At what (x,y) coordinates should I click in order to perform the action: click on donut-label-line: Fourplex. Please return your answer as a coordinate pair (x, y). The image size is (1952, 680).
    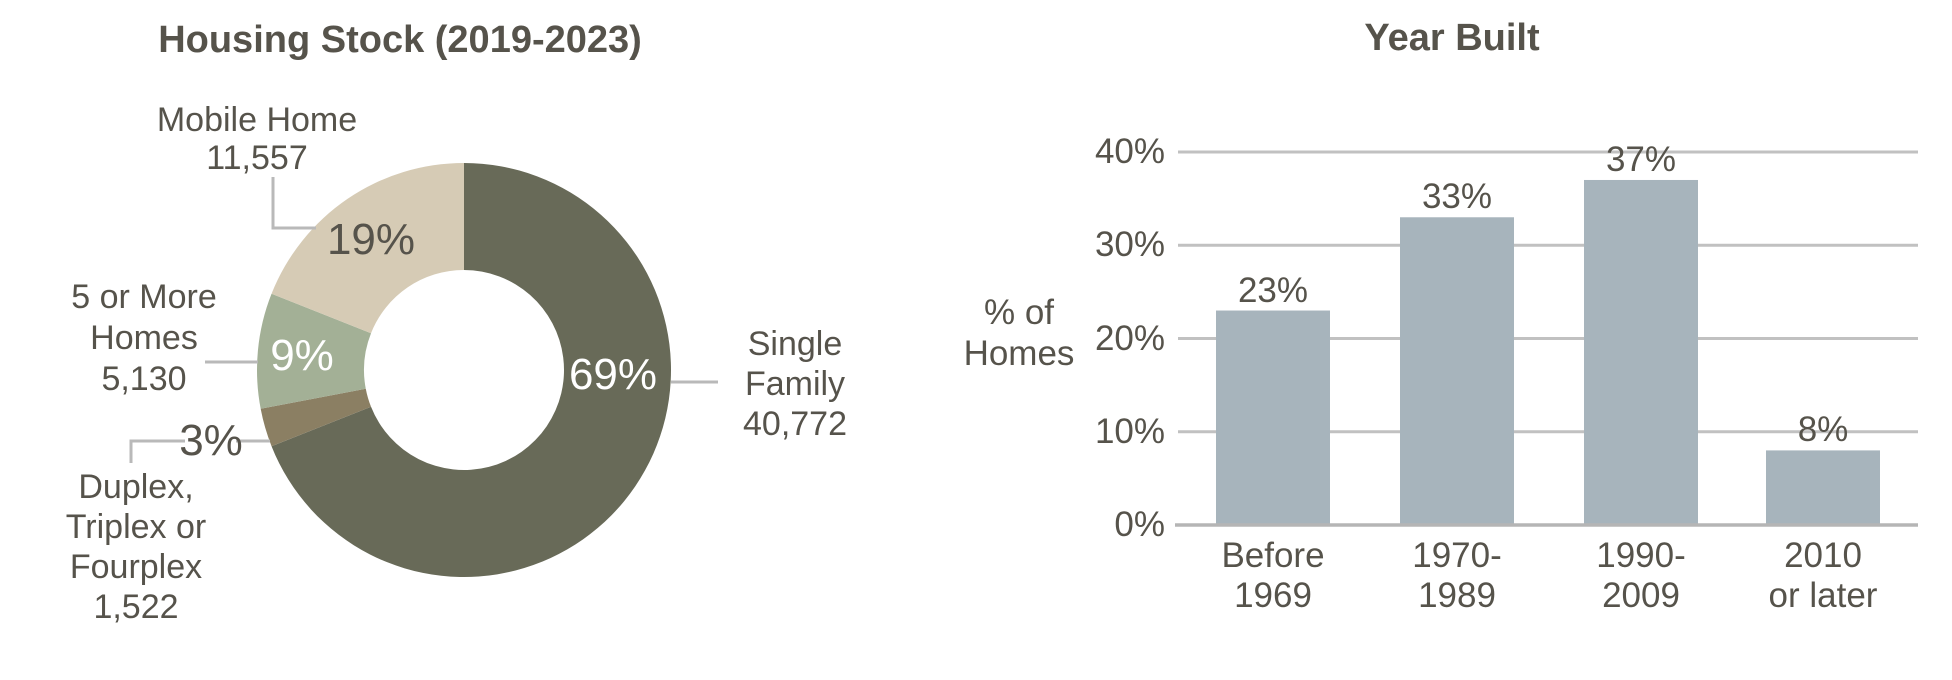
    Looking at the image, I should click on (136, 567).